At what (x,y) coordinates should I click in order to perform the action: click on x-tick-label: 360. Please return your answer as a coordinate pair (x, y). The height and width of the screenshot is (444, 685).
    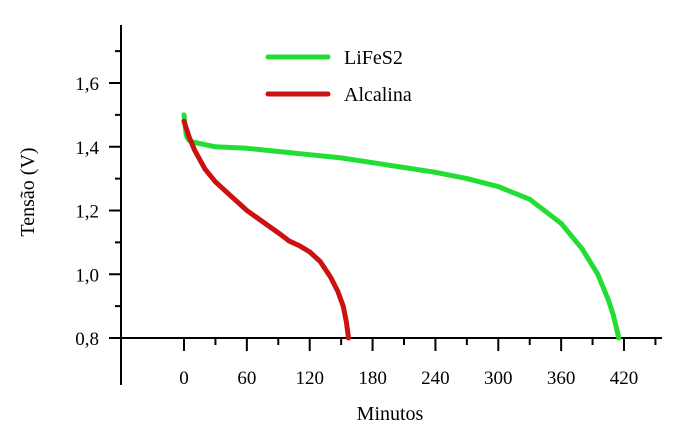
    Looking at the image, I should click on (561, 378).